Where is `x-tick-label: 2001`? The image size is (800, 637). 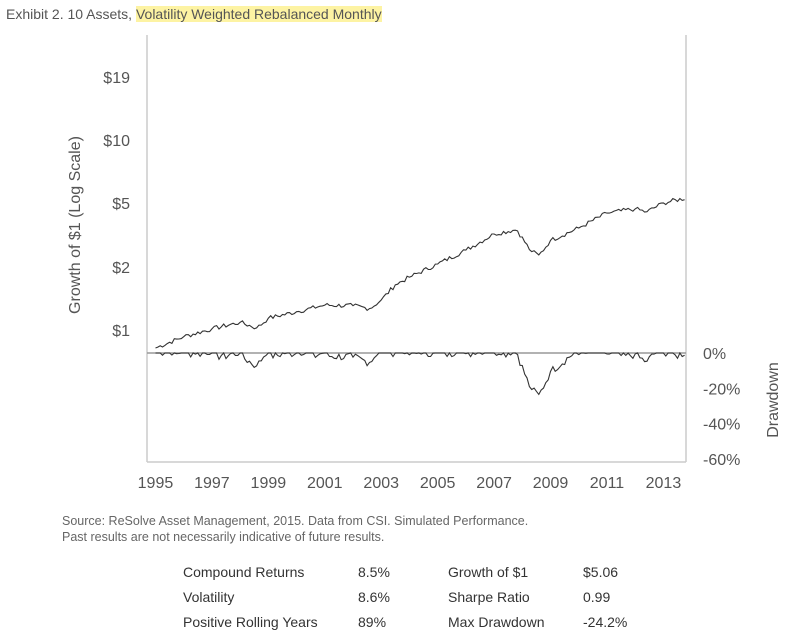 x-tick-label: 2001 is located at coordinates (325, 483).